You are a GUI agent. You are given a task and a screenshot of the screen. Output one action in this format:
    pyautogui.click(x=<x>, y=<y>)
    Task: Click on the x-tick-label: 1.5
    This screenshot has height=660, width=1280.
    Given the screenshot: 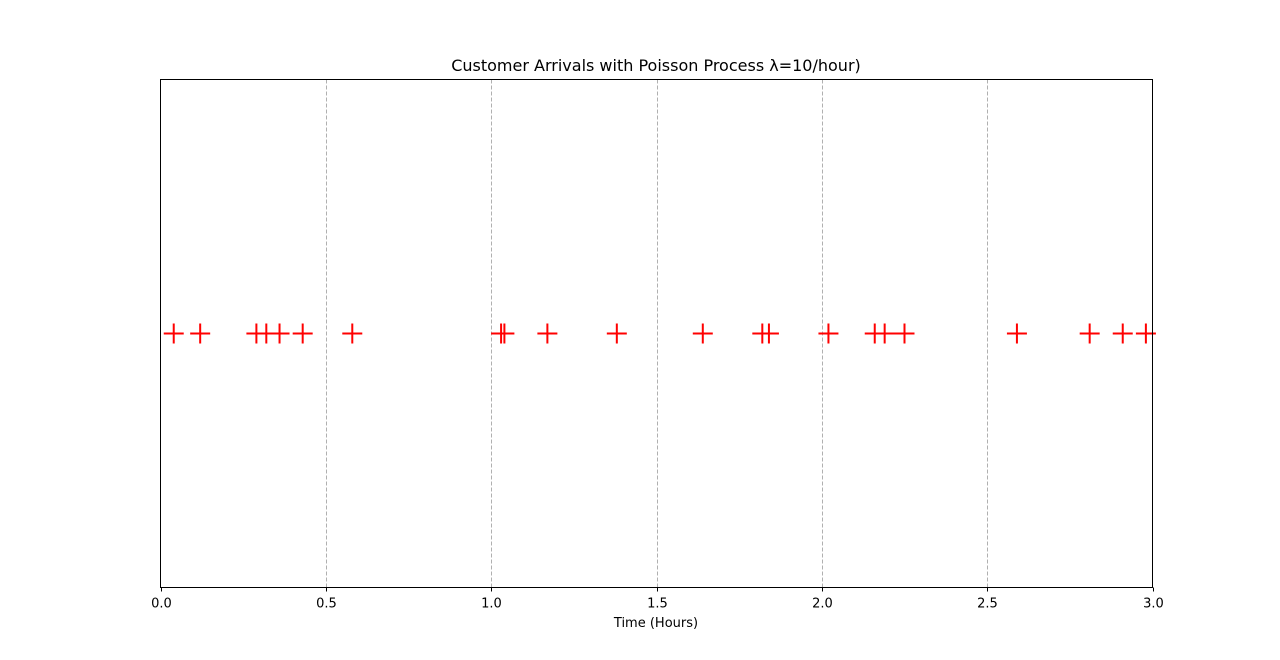 What is the action you would take?
    pyautogui.click(x=657, y=604)
    